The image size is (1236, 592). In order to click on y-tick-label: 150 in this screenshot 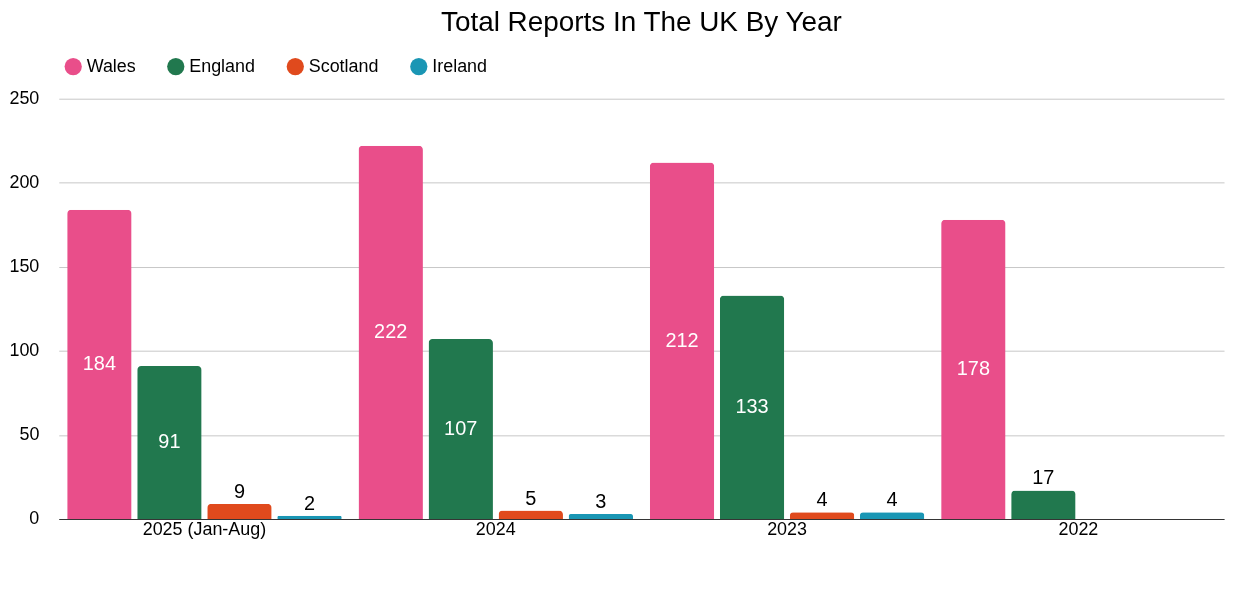, I will do `click(24, 266)`.